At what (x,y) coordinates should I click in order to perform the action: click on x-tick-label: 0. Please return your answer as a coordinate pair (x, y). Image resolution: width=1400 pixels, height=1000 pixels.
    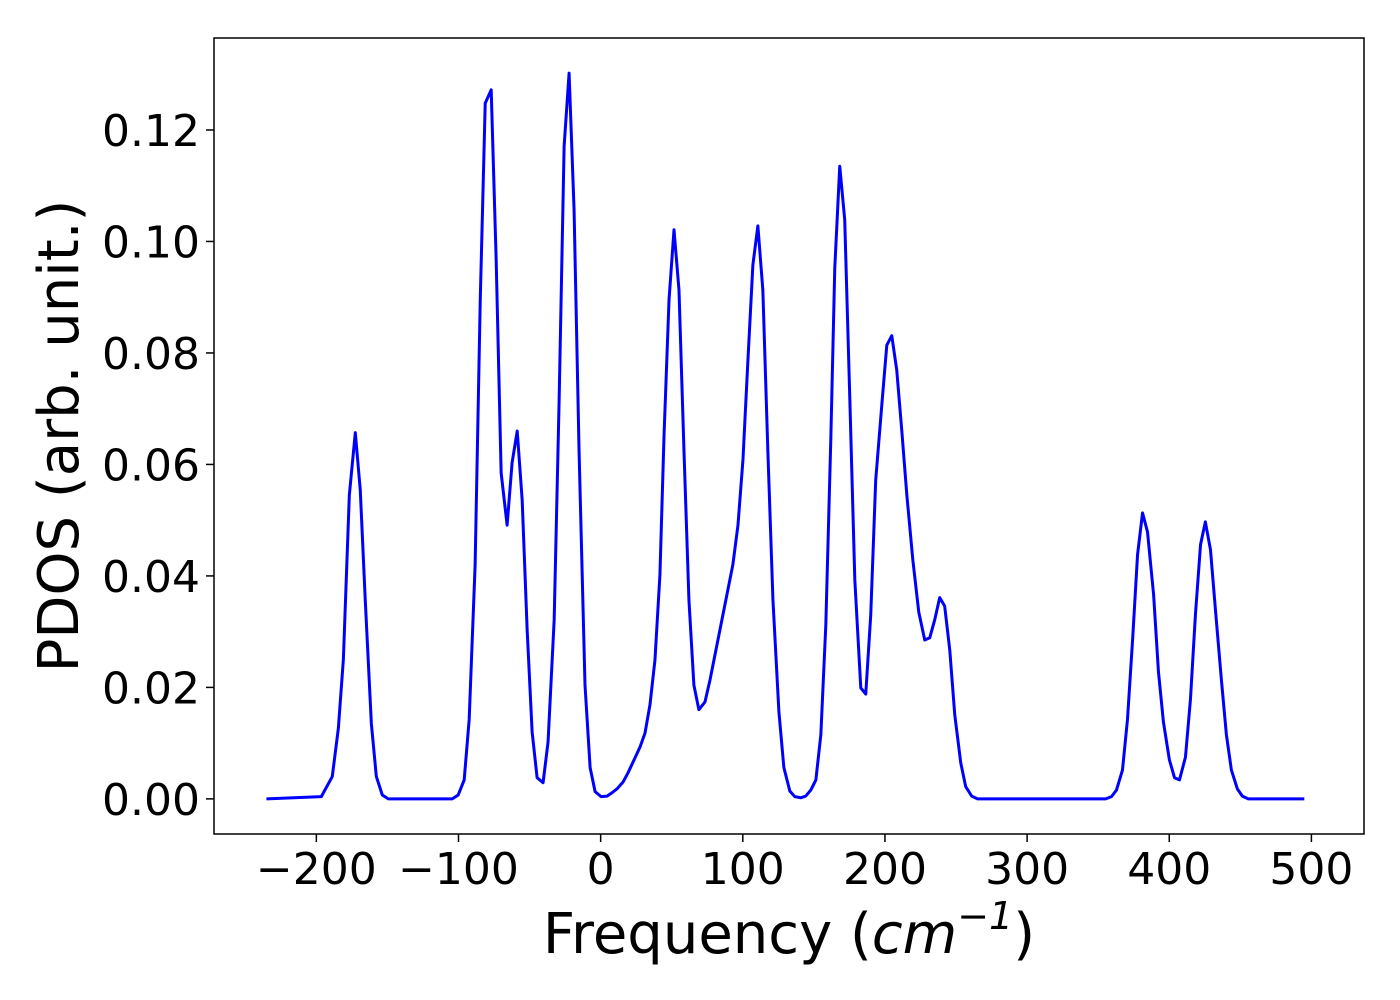
    Looking at the image, I should click on (601, 869).